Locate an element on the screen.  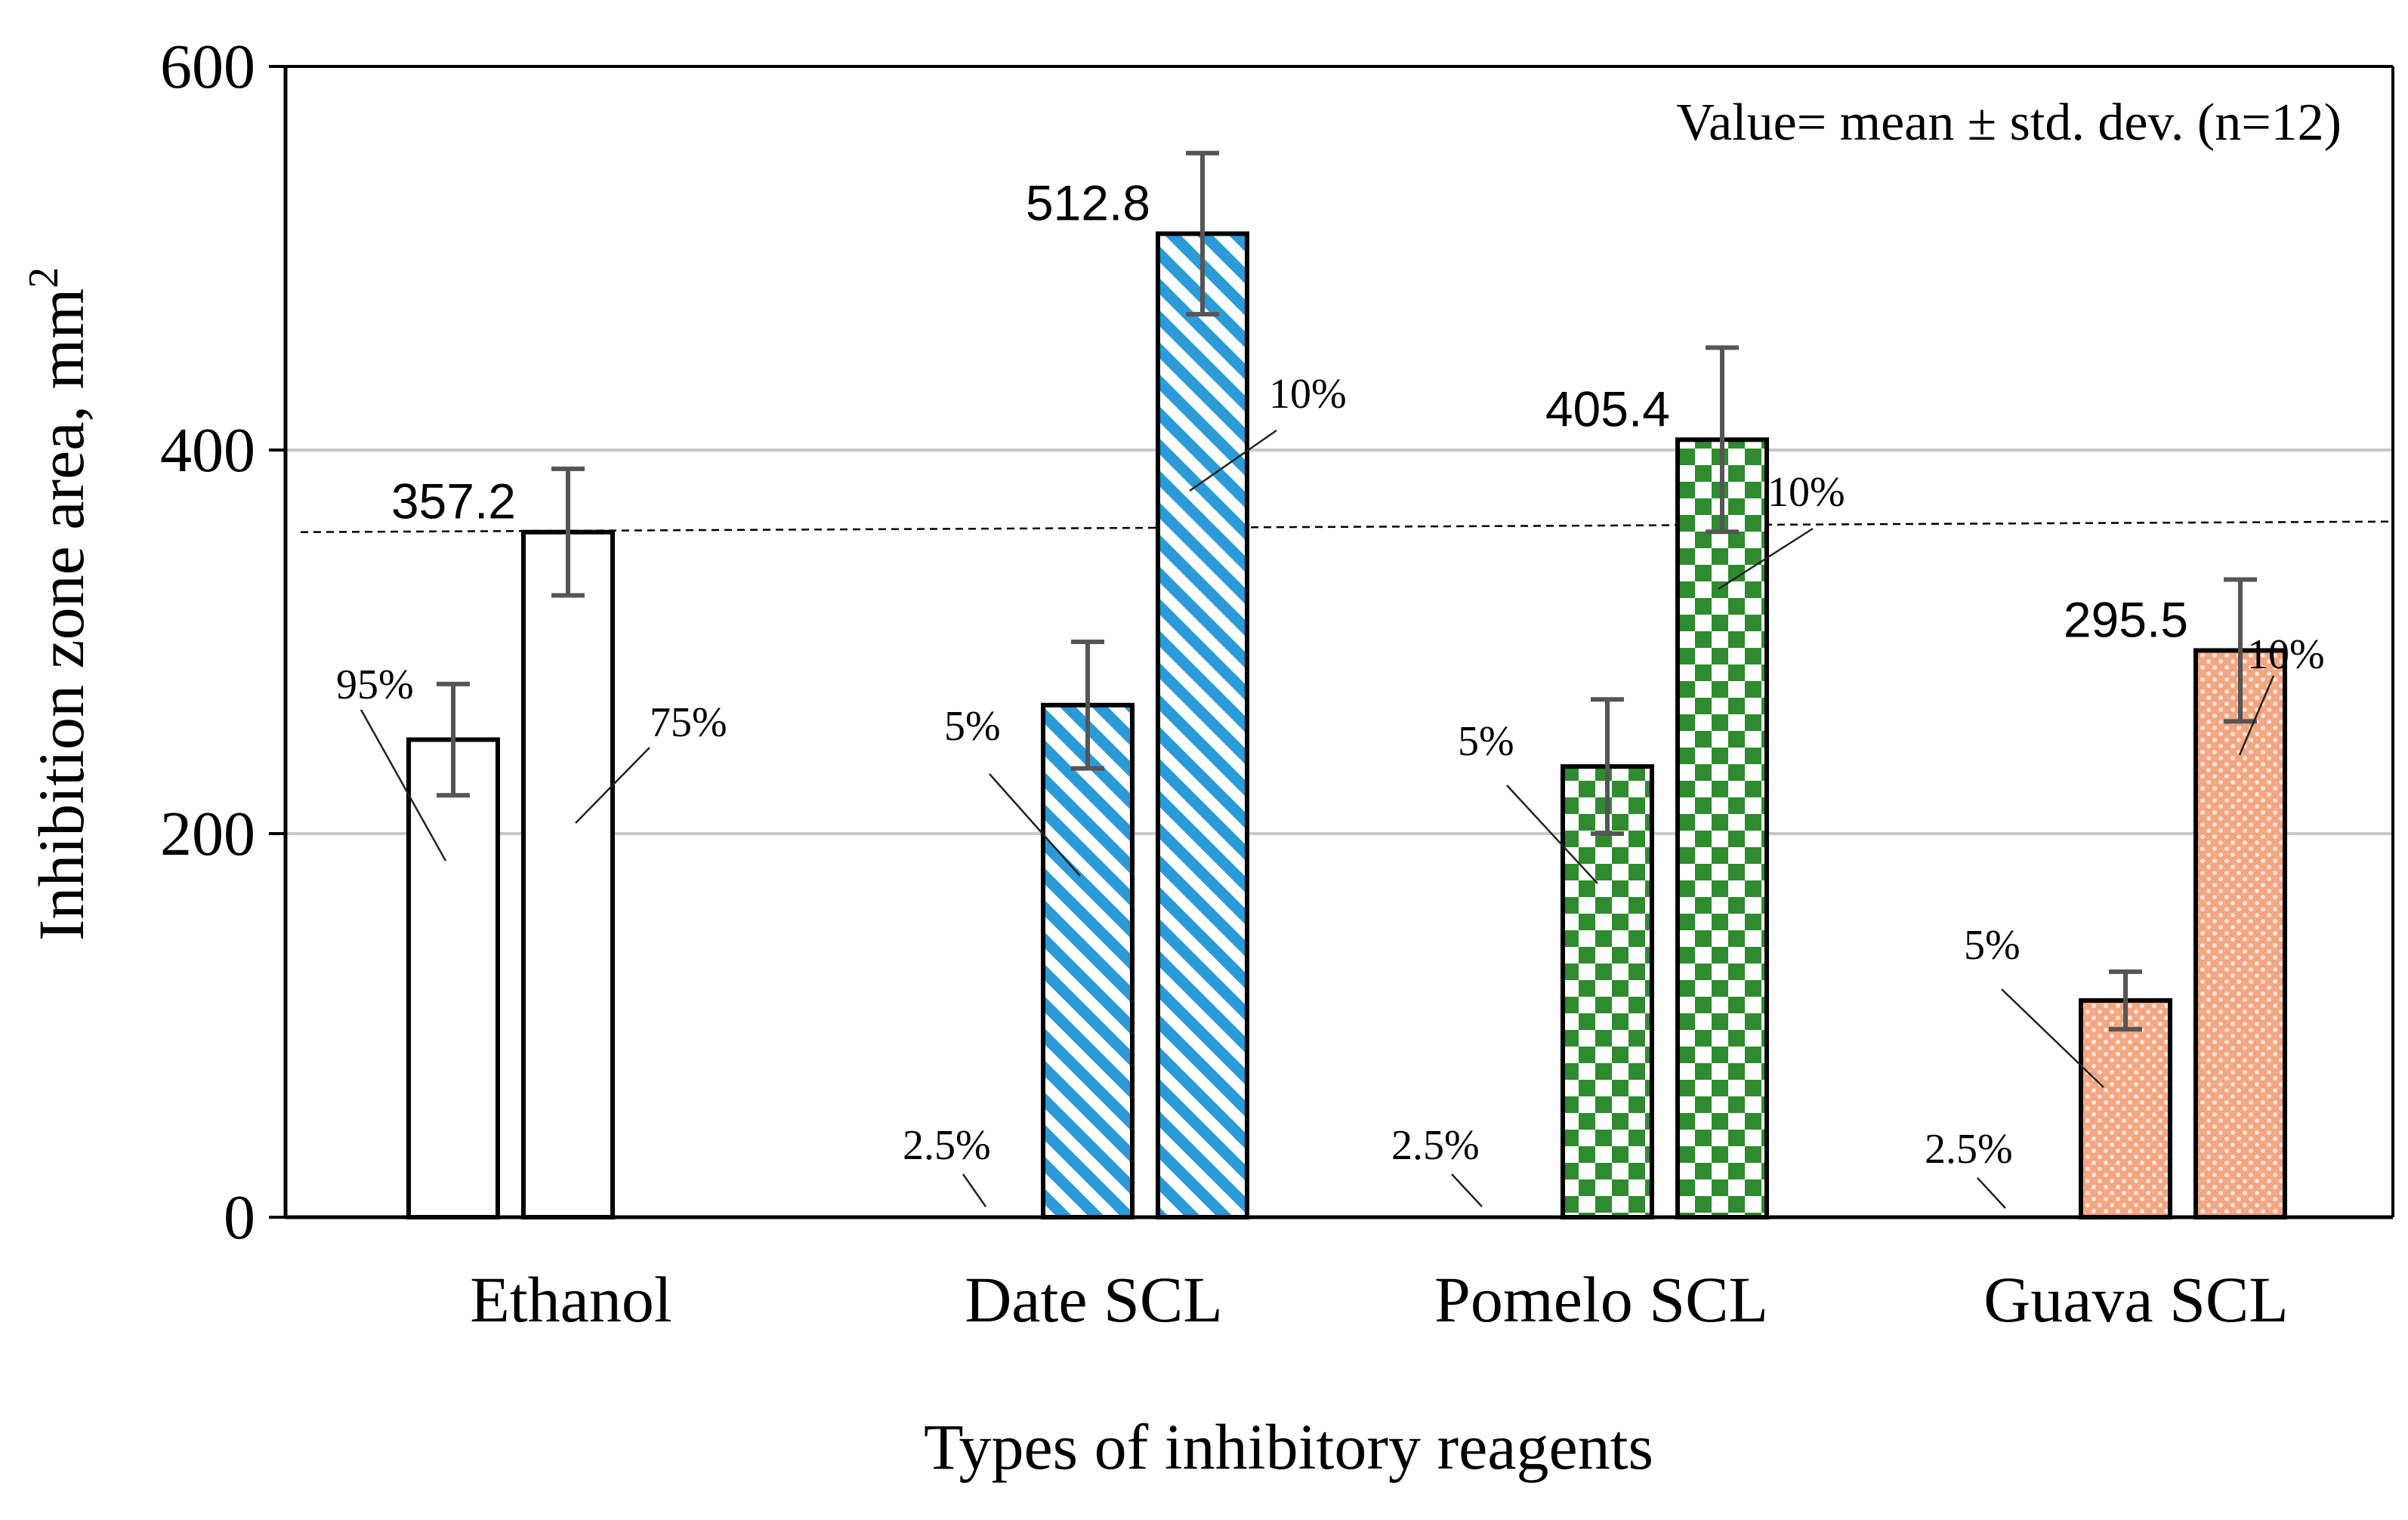
x-category-label: Date SCL is located at coordinates (1094, 1299).